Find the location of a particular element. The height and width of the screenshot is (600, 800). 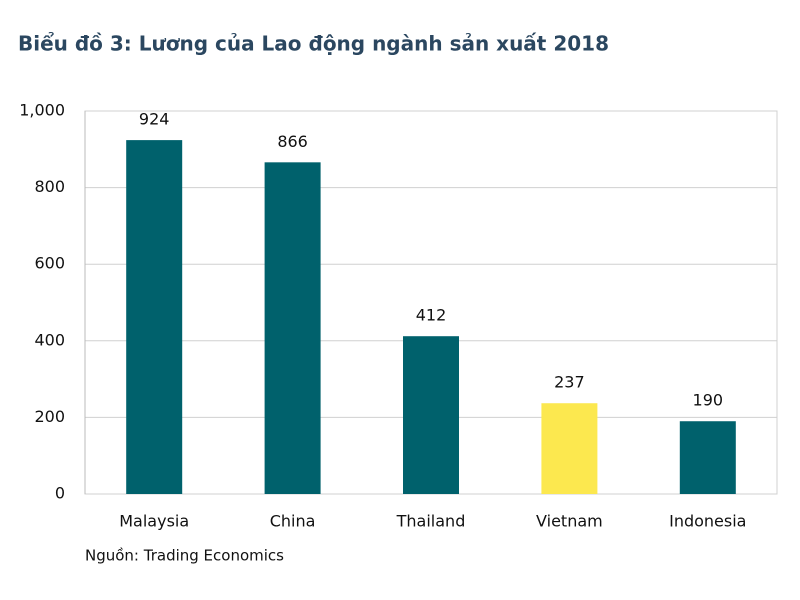

data-label: 190 is located at coordinates (708, 400).